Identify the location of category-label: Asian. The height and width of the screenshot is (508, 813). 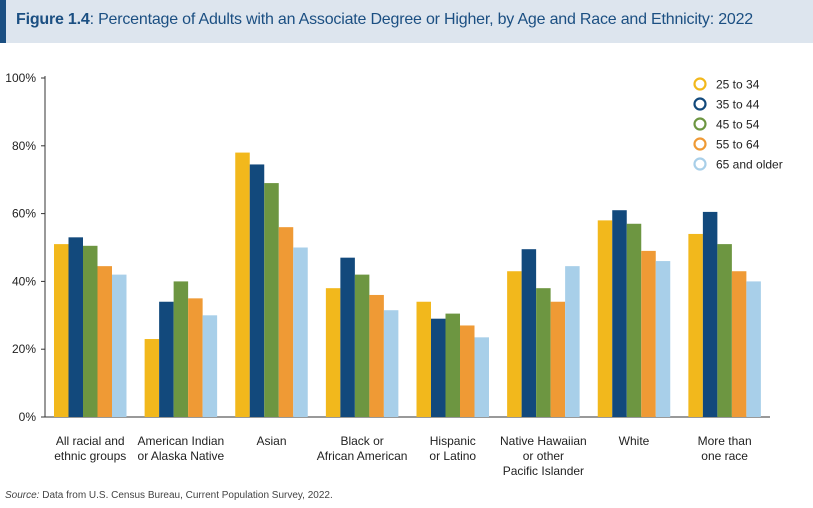
(271, 441).